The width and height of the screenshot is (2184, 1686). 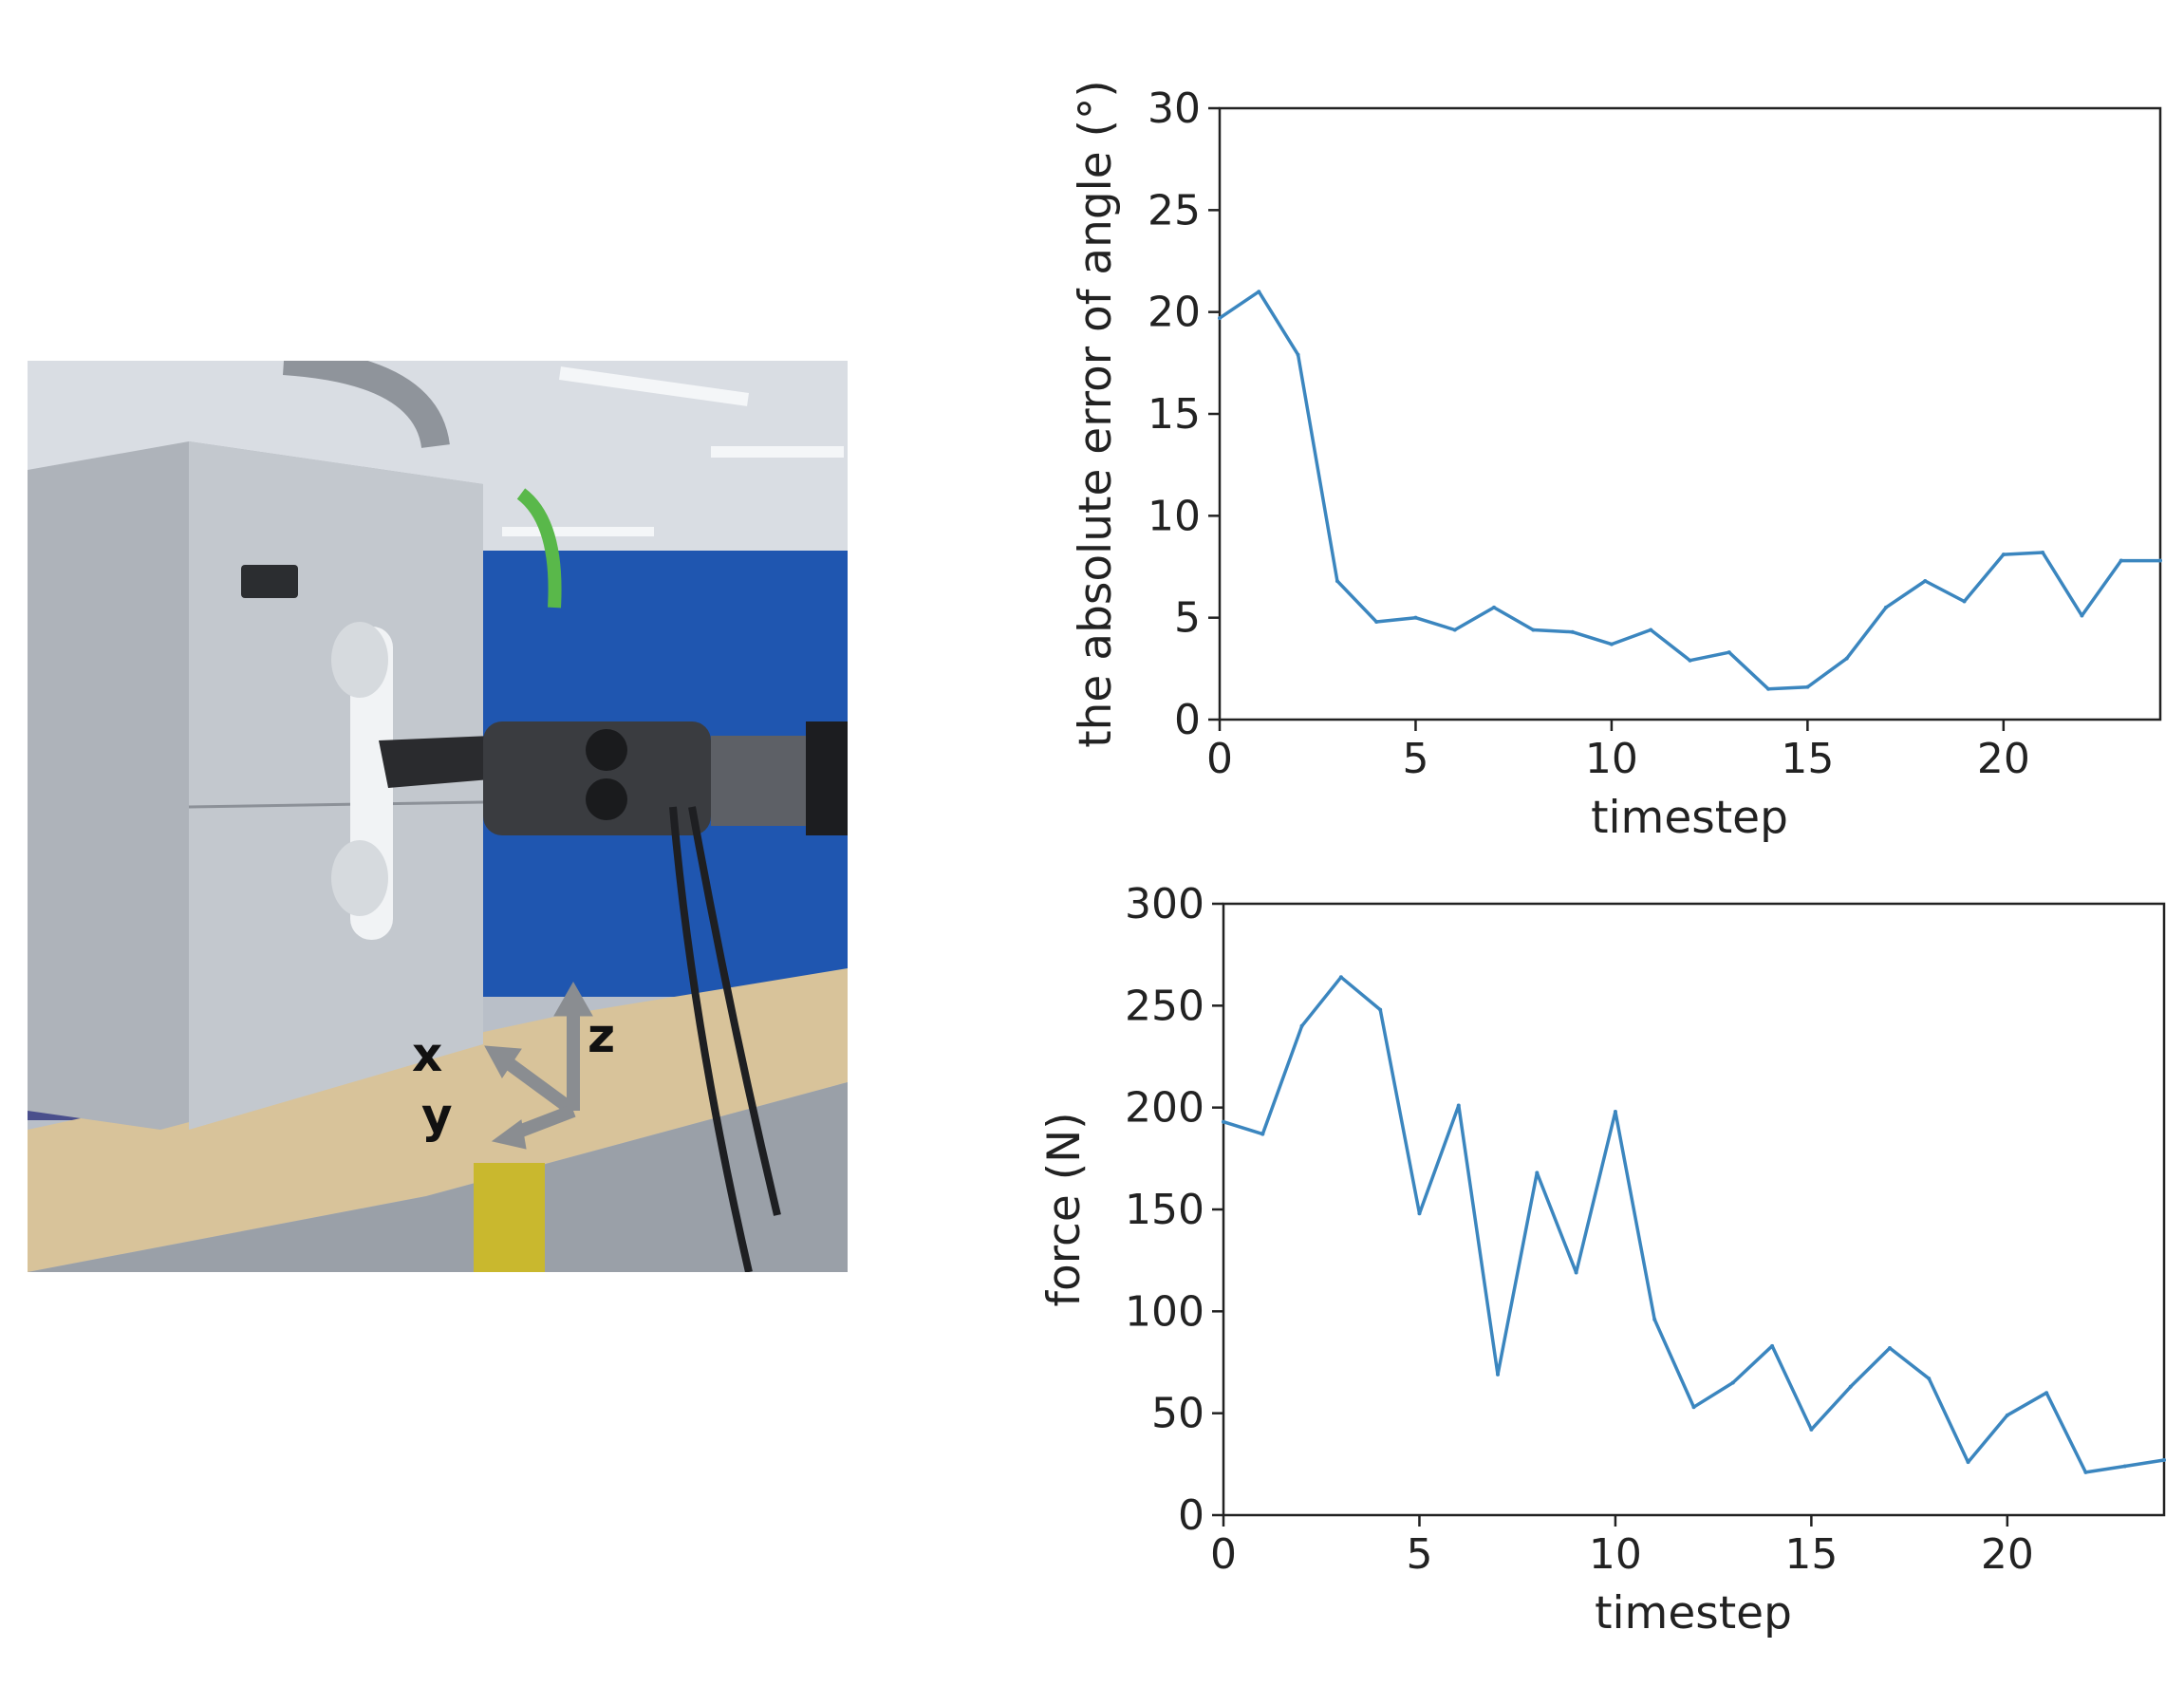 What do you see at coordinates (711, 1039) in the screenshot?
I see `robot-cable` at bounding box center [711, 1039].